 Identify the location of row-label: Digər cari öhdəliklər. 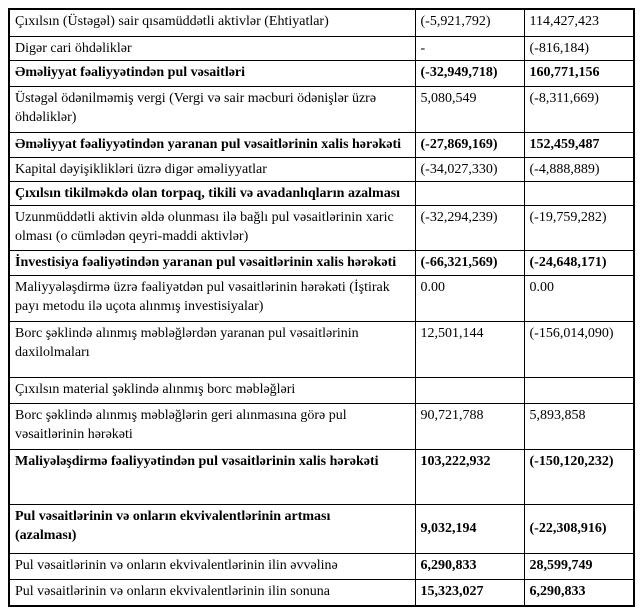
(212, 48).